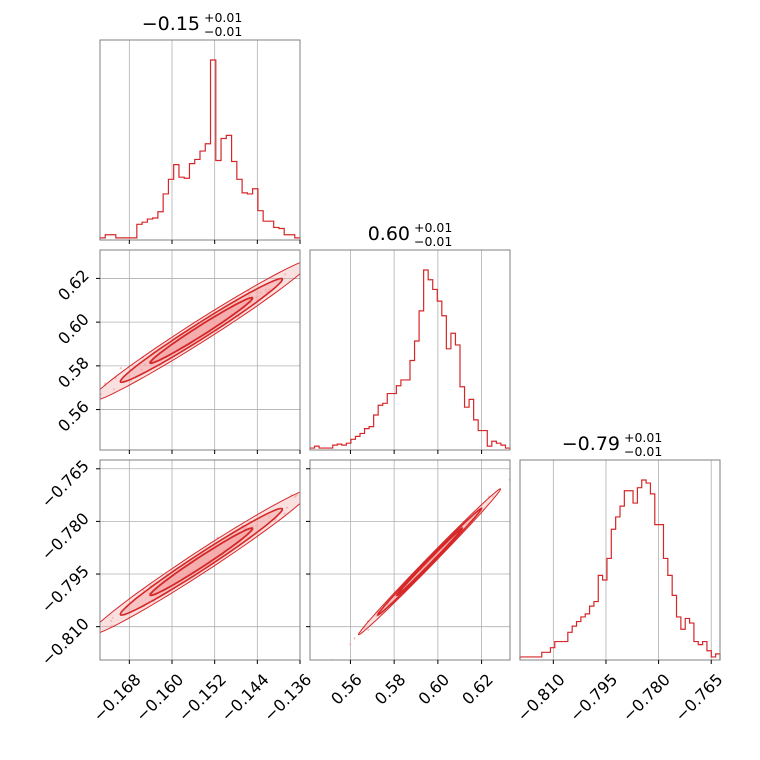 The image size is (760, 760). I want to click on y-tick-label-1: 0.56, so click(73, 416).